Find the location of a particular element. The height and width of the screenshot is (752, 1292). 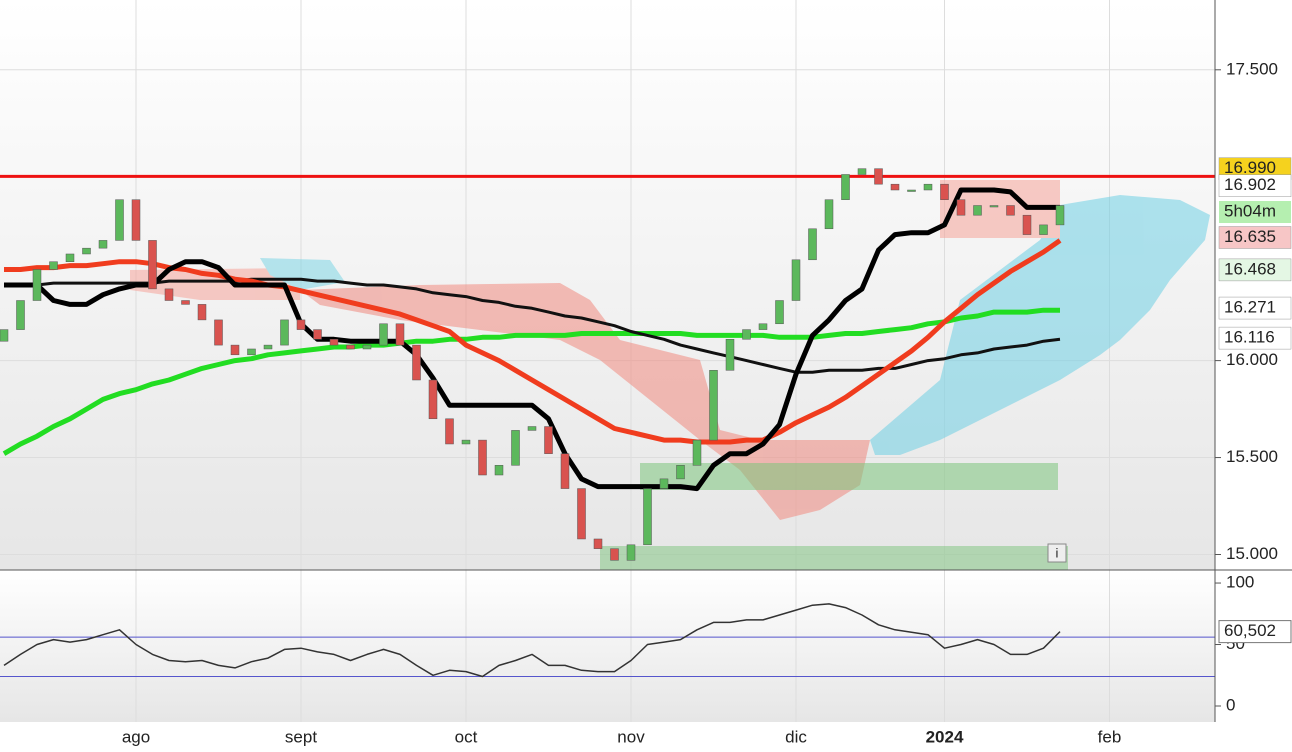

x-tick-label: nov is located at coordinates (631, 736).